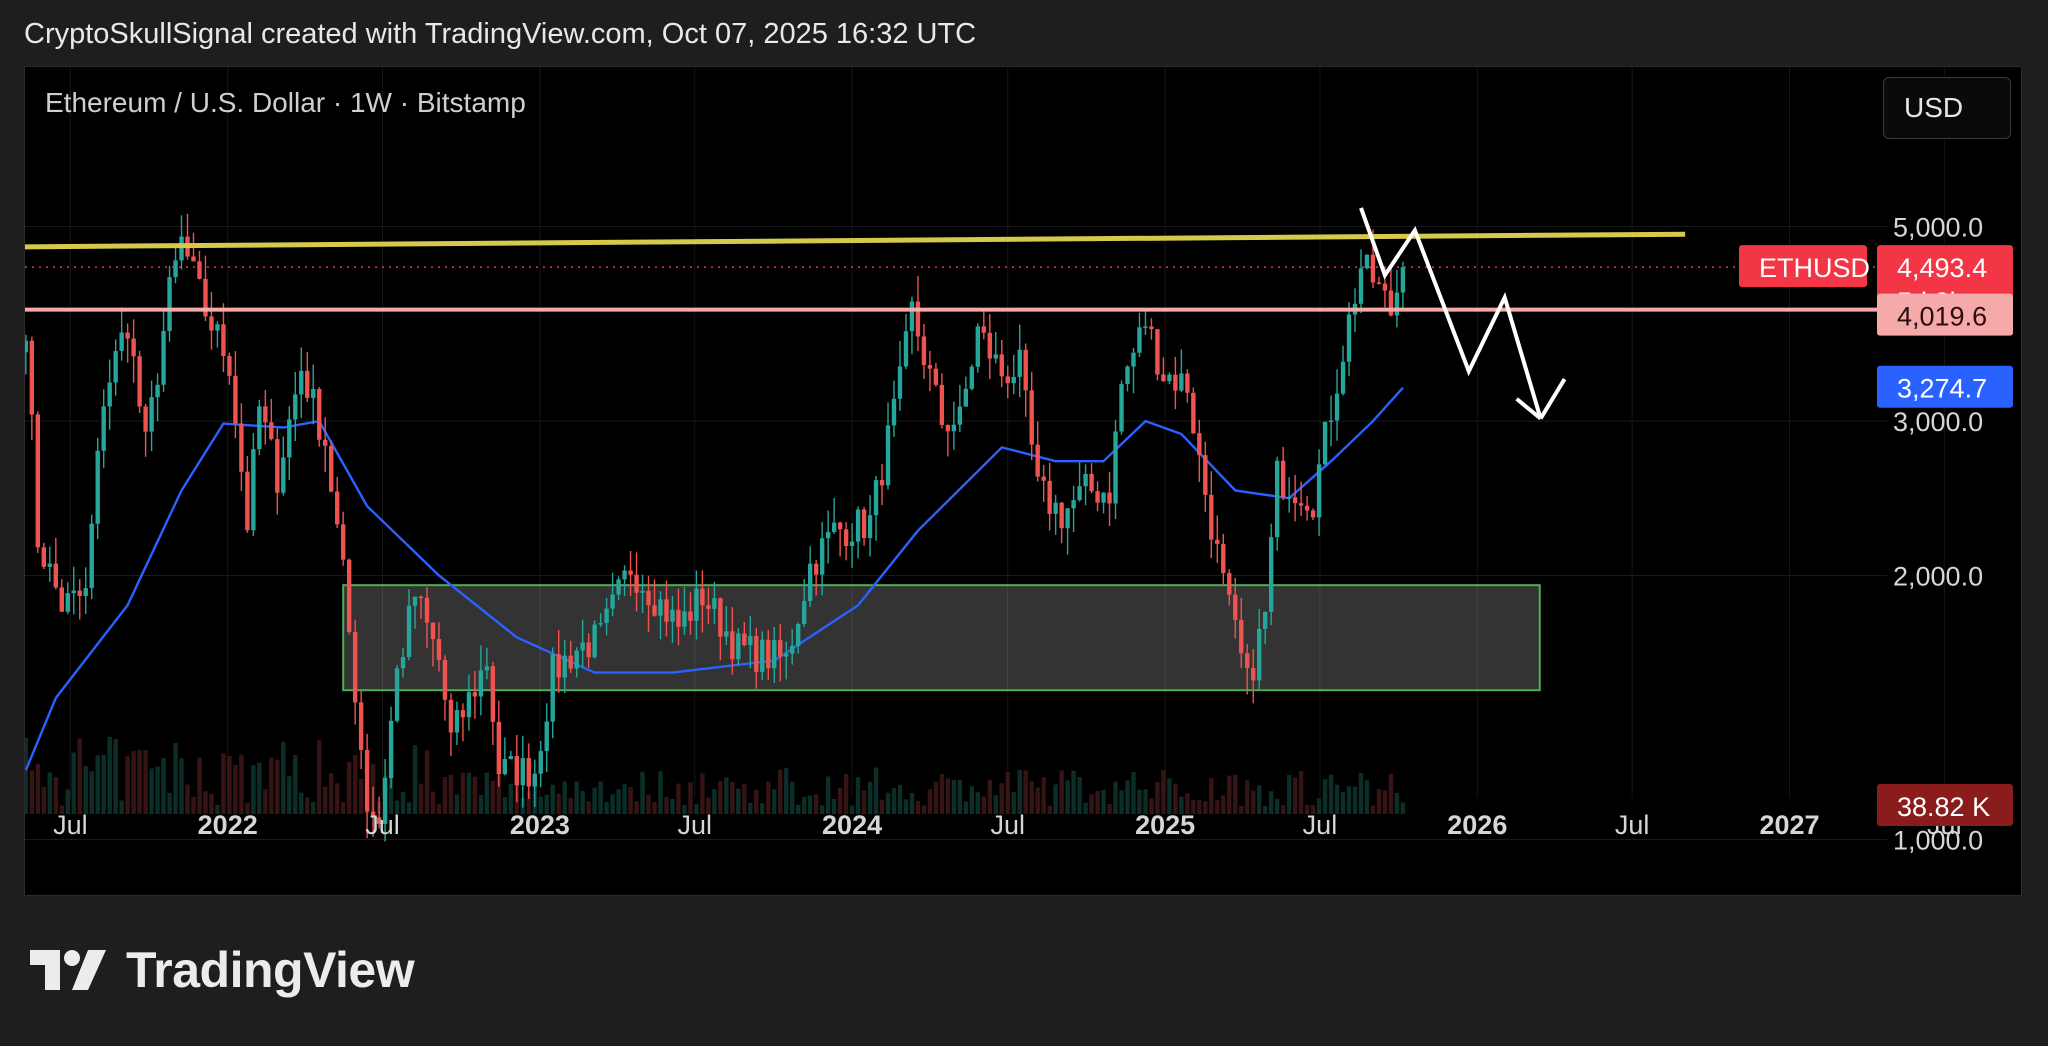 The width and height of the screenshot is (2048, 1046). I want to click on ma-price-tag-bg, so click(1945, 386).